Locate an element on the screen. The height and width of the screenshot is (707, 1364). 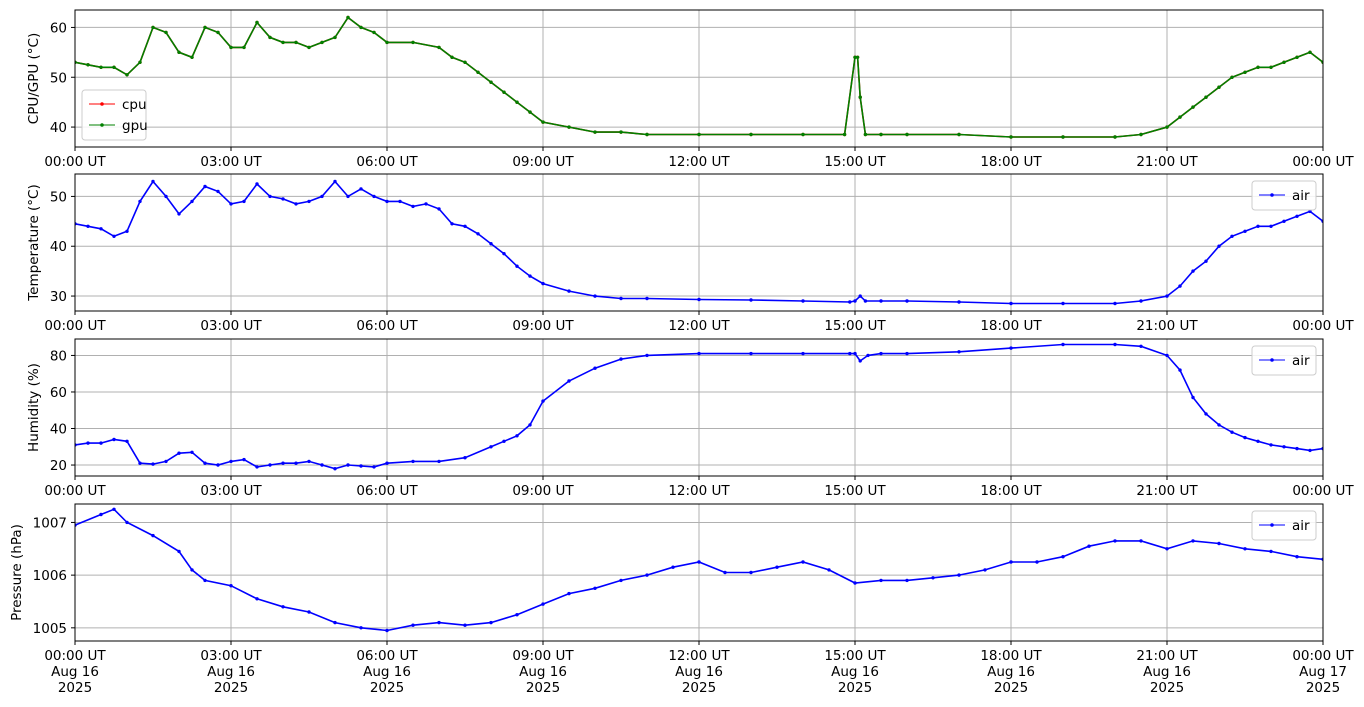
legend-label: gpu is located at coordinates (135, 126).